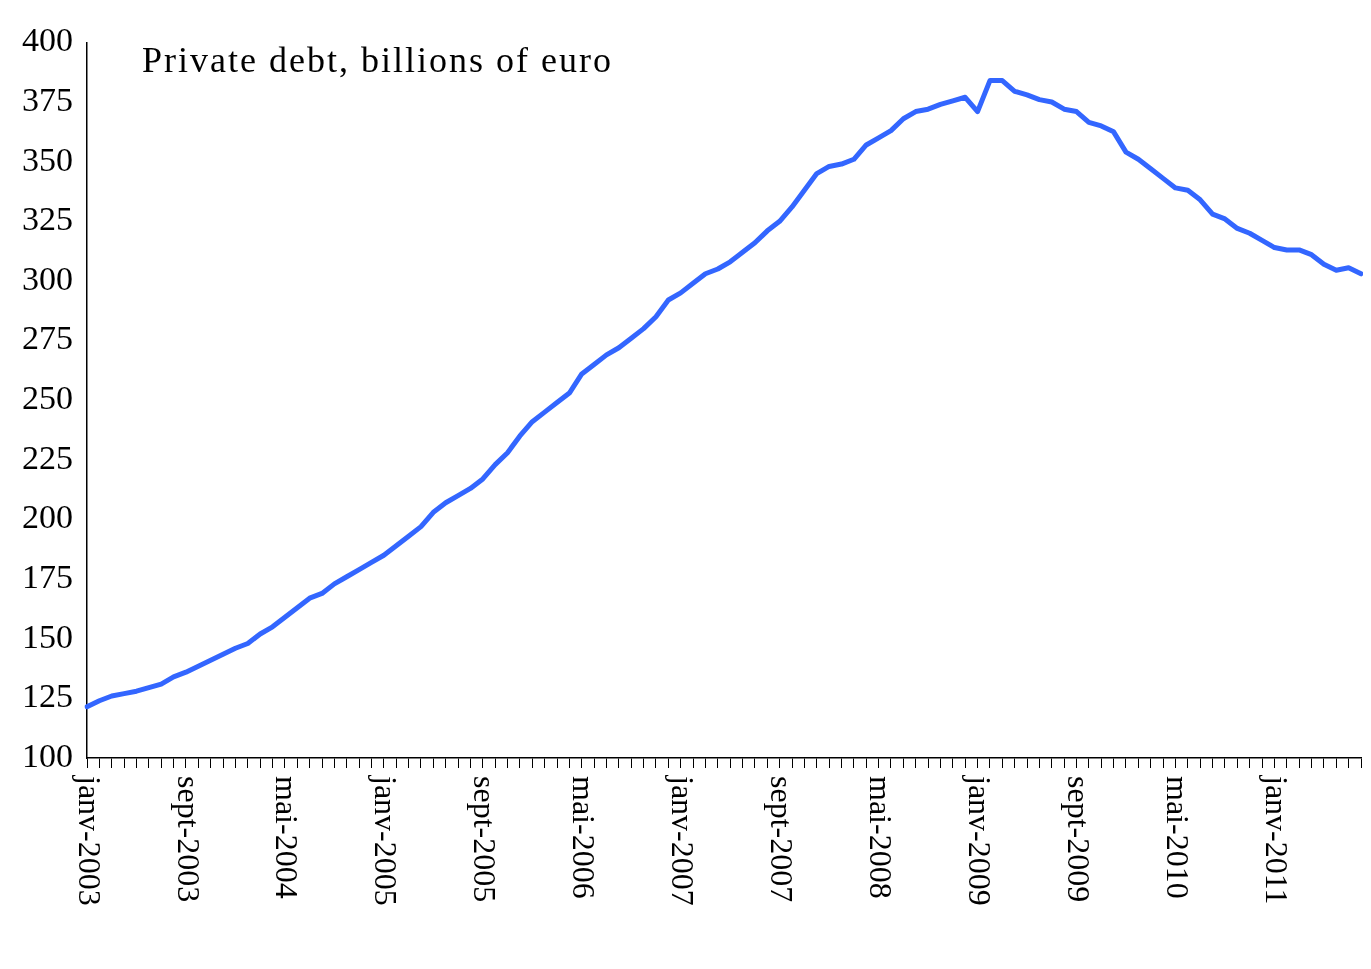  What do you see at coordinates (47, 40) in the screenshot?
I see `y-tick-label: 400` at bounding box center [47, 40].